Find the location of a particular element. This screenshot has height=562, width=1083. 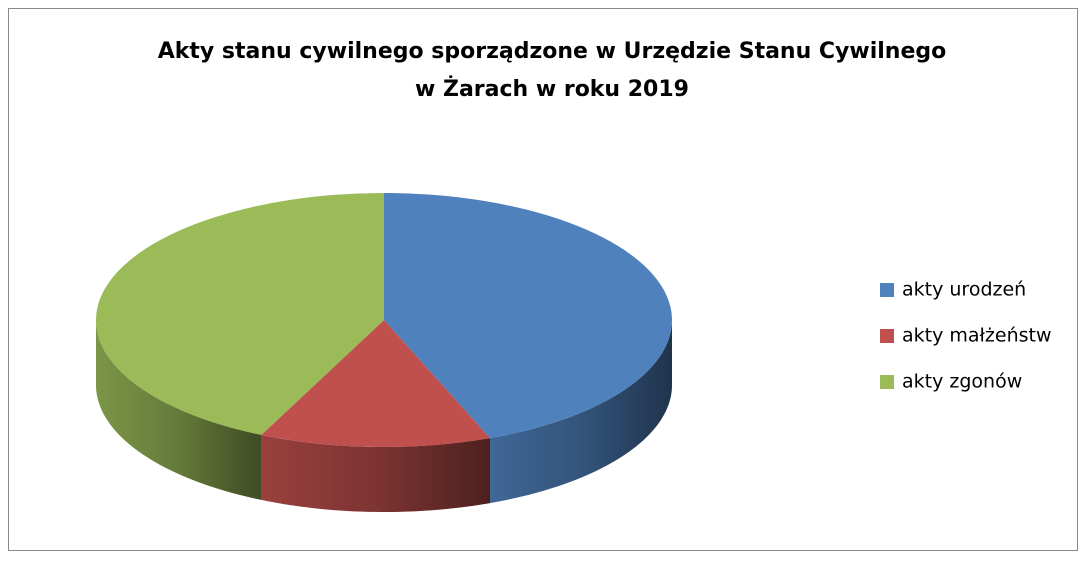

chart-title: w Żarach w roku 2019 is located at coordinates (552, 89).